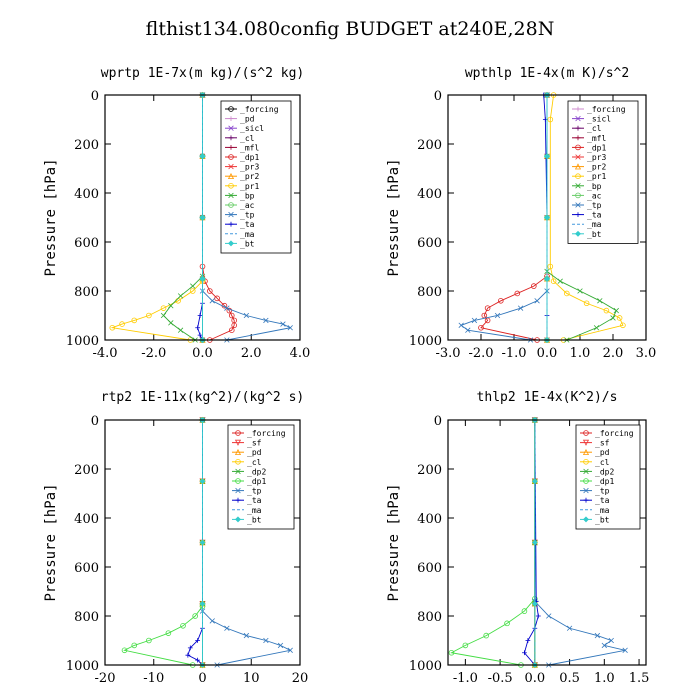  What do you see at coordinates (105, 678) in the screenshot?
I see `x-tick-label: -20` at bounding box center [105, 678].